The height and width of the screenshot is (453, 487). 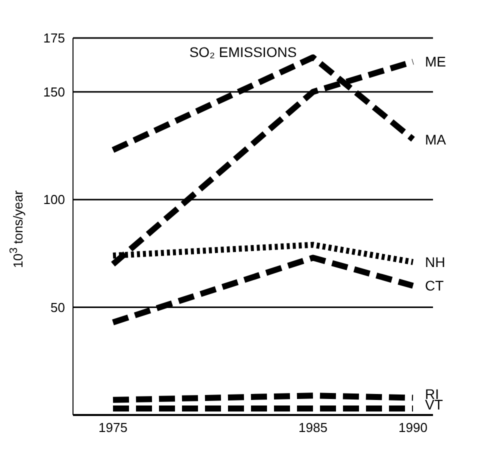 I want to click on y-tick-label: 175, so click(x=54, y=38).